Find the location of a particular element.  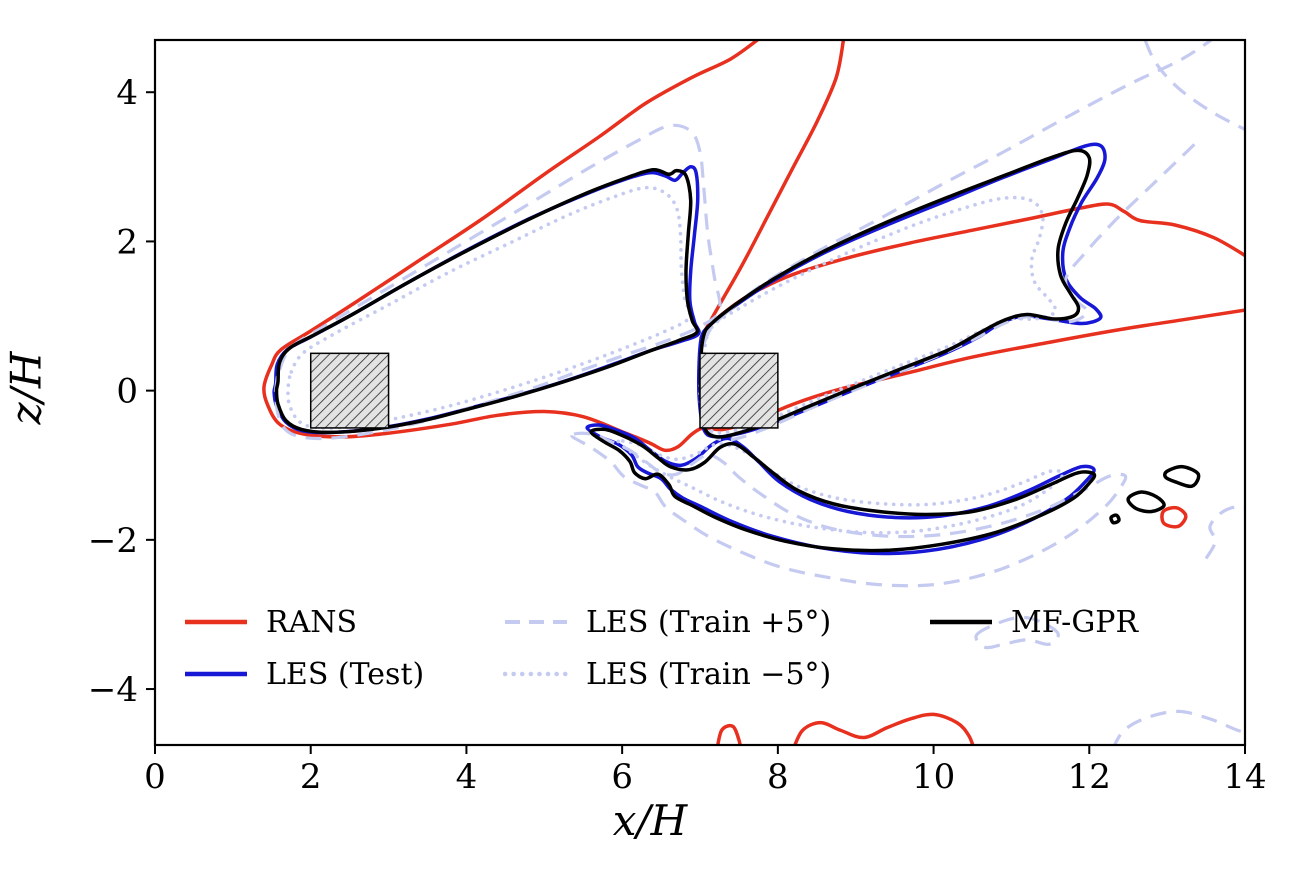

x-tick-label: 14 is located at coordinates (1244, 777).